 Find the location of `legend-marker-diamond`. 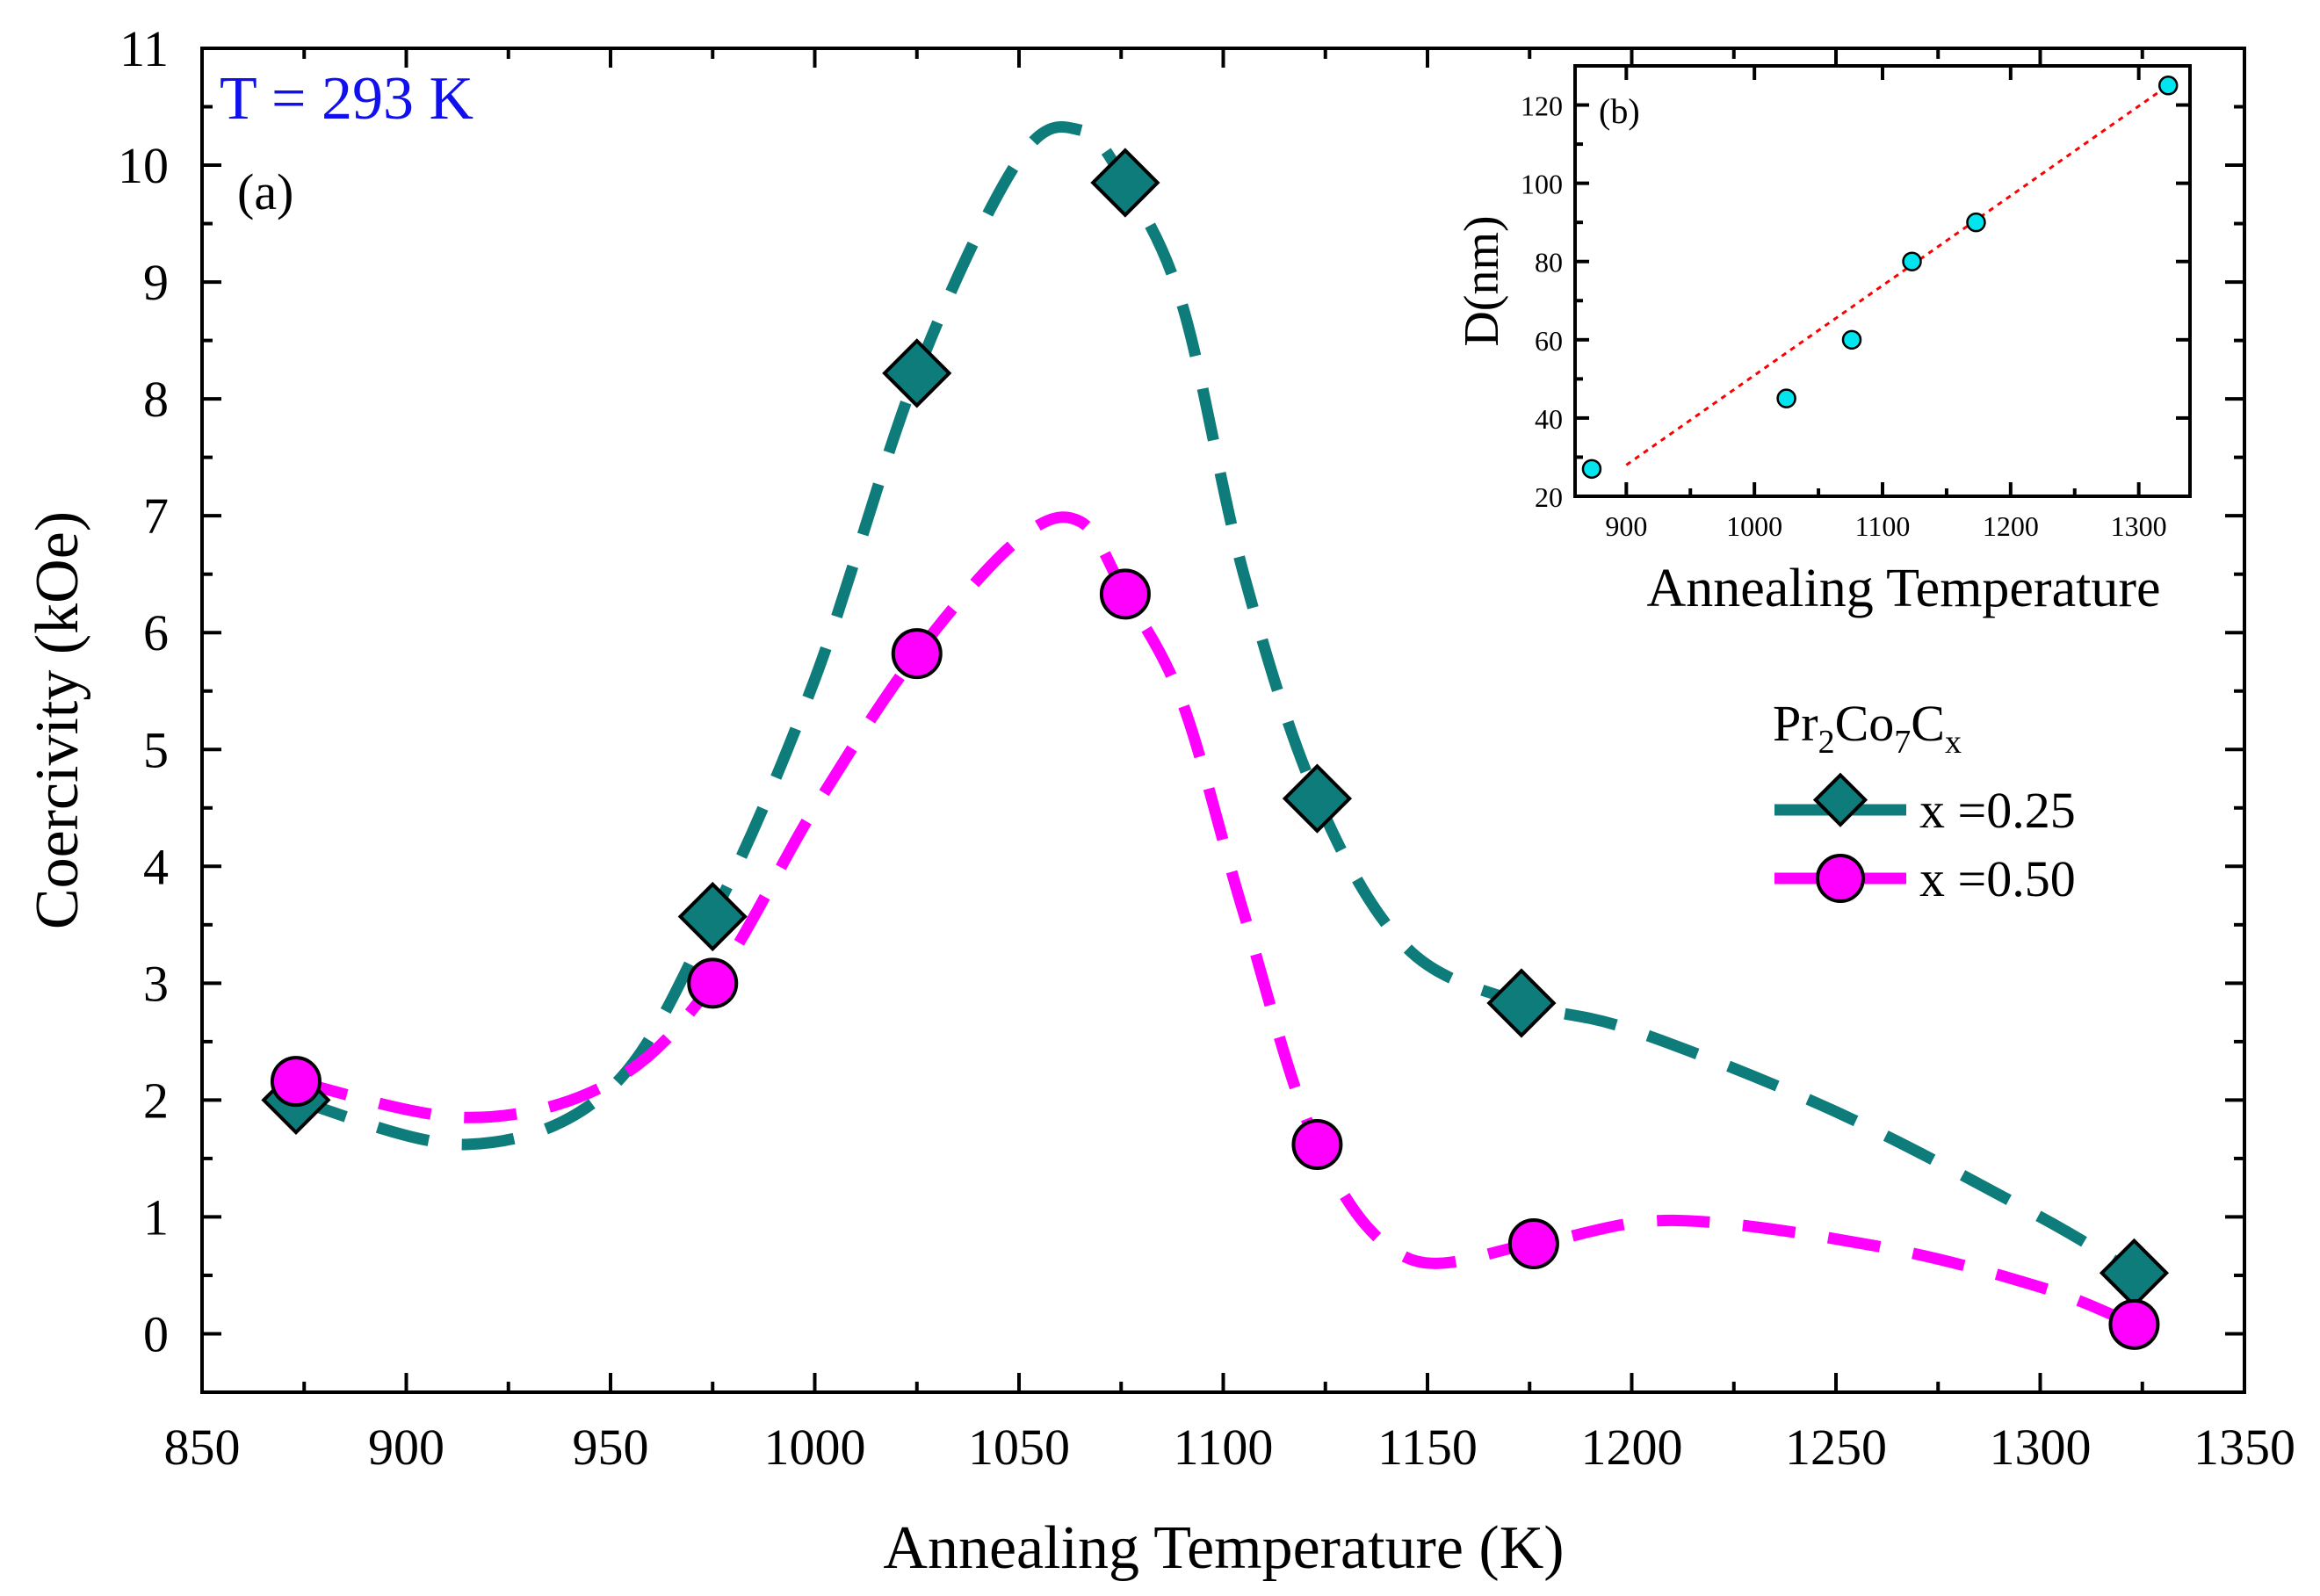

legend-marker-diamond is located at coordinates (1840, 800).